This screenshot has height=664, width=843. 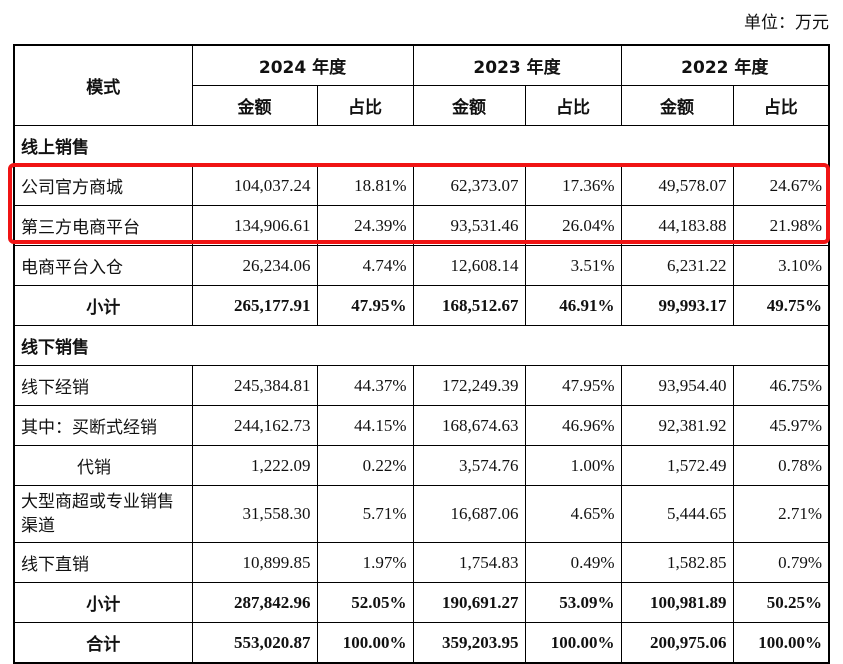 I want to click on section-offline: 线下销售, so click(x=421, y=345).